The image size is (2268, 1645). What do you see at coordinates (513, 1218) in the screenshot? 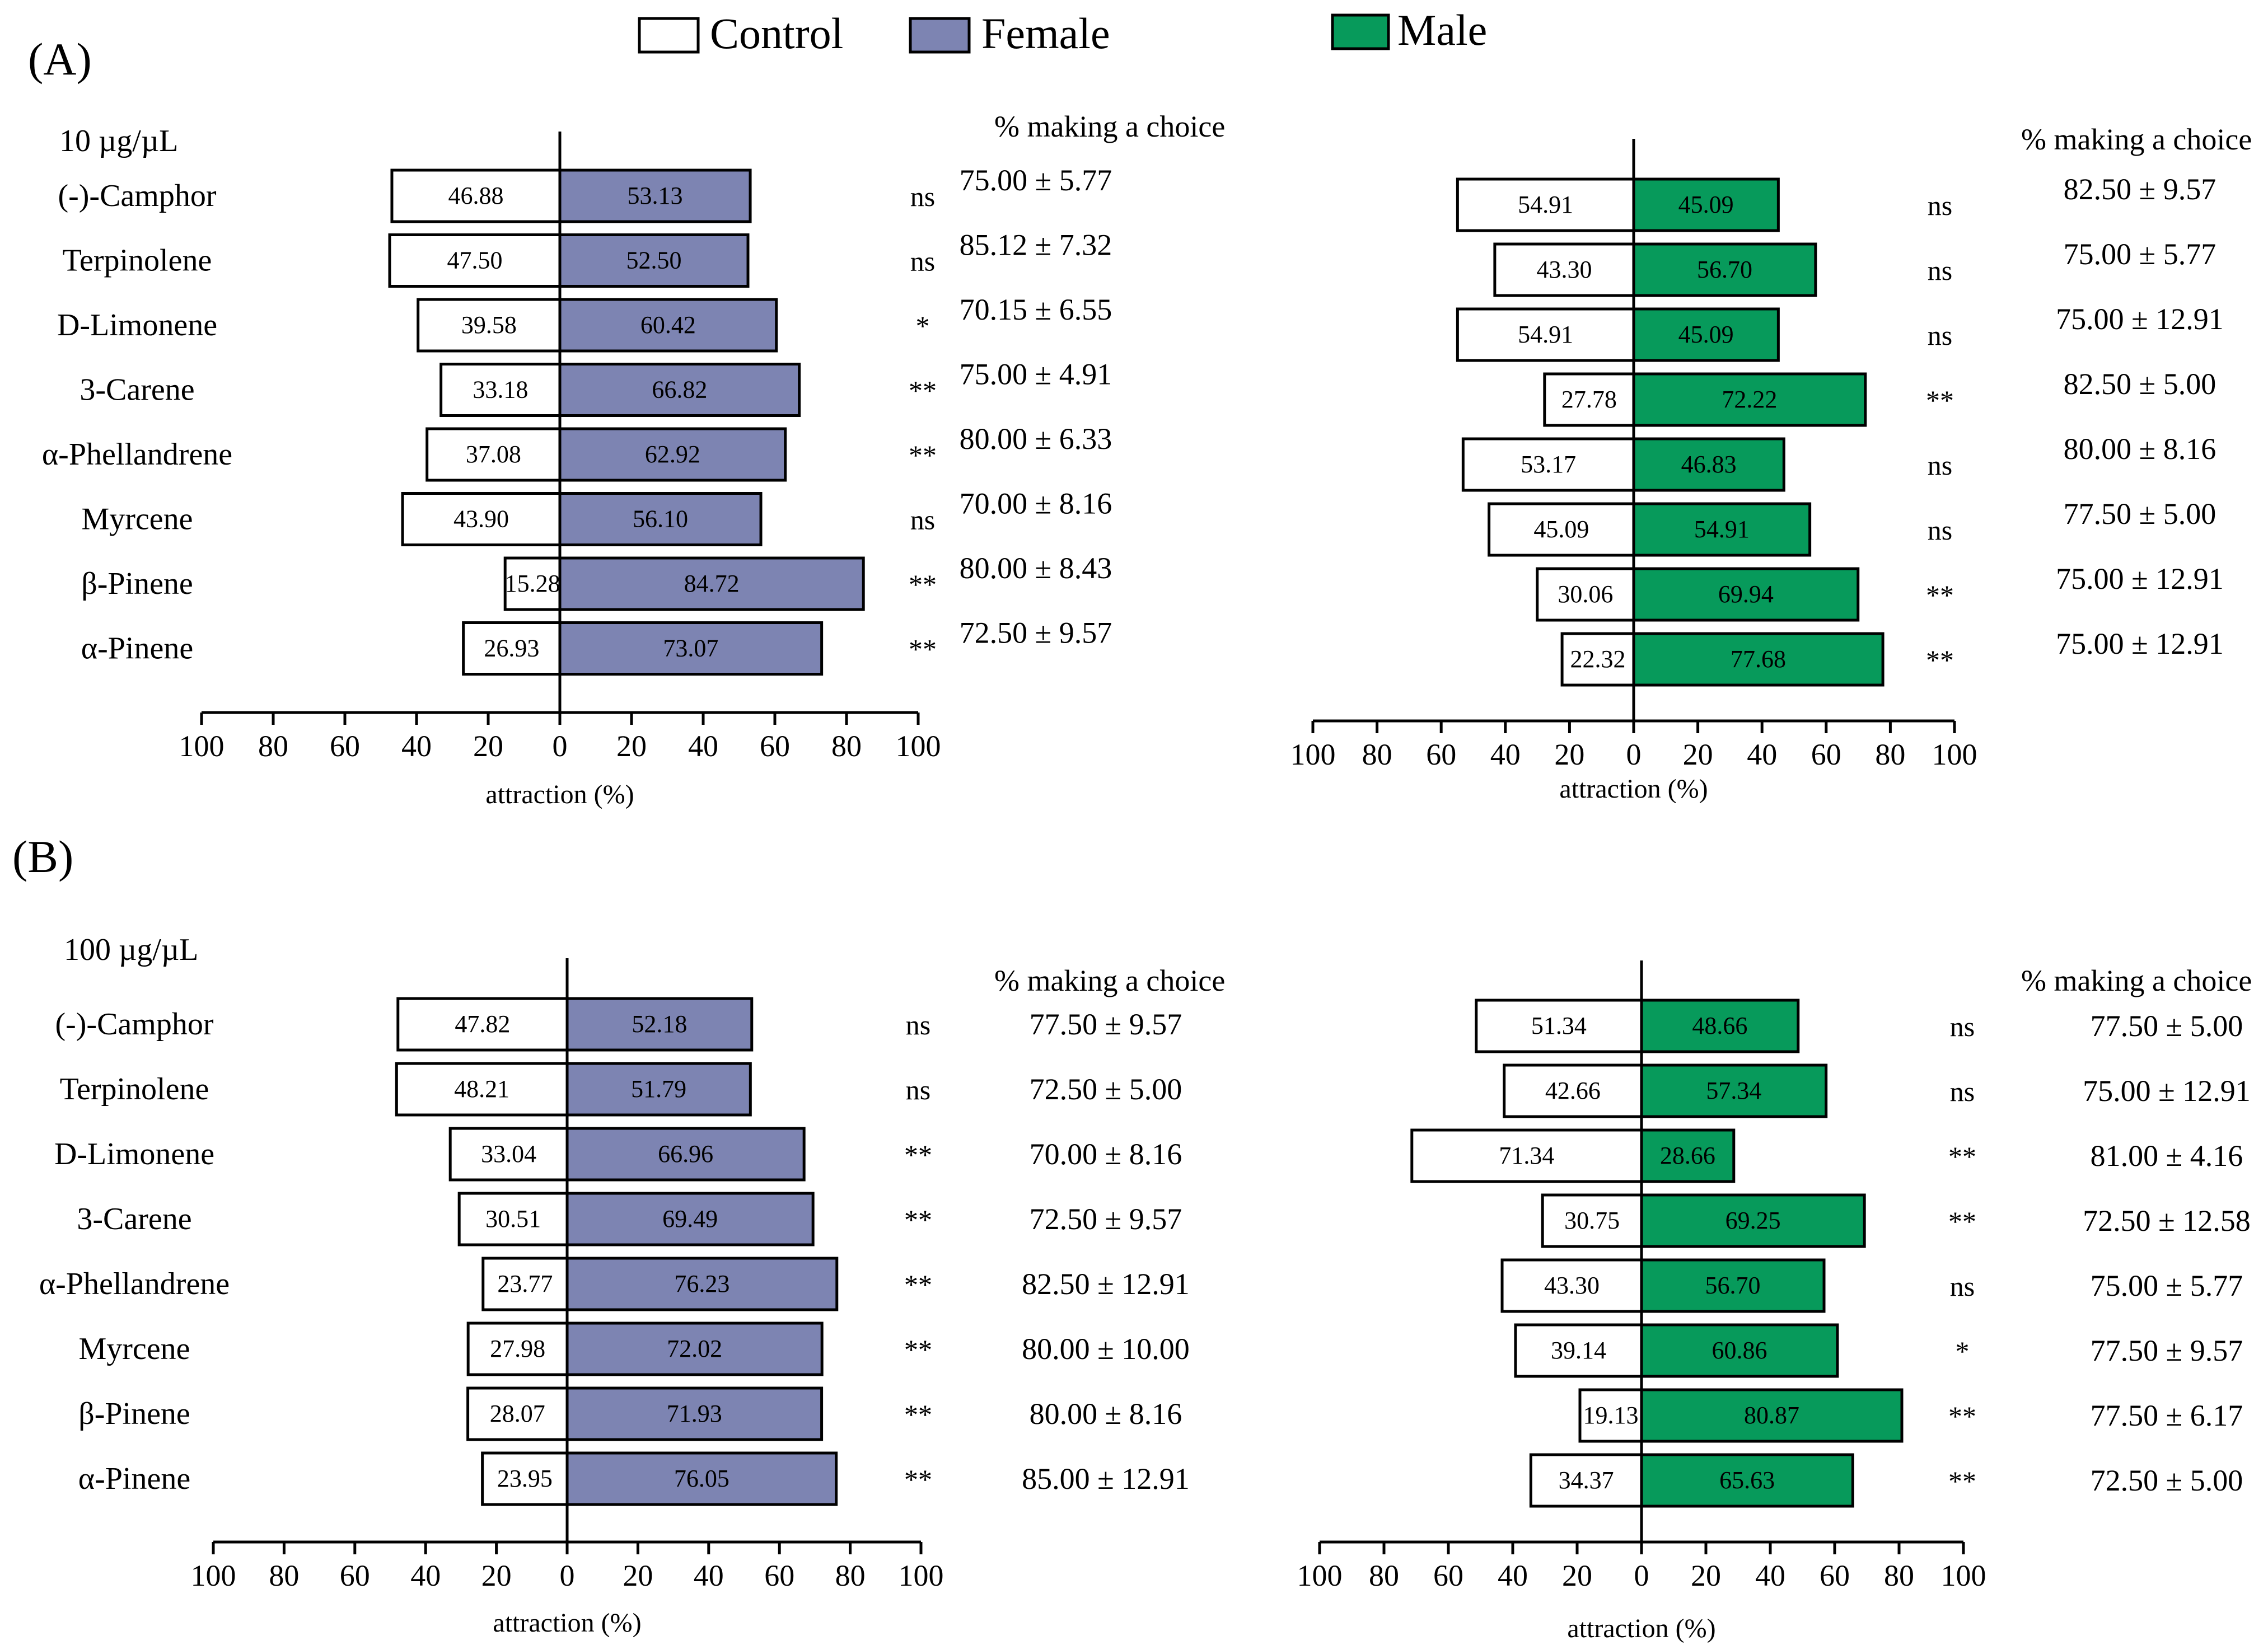
I see `data-label-control: 30.51` at bounding box center [513, 1218].